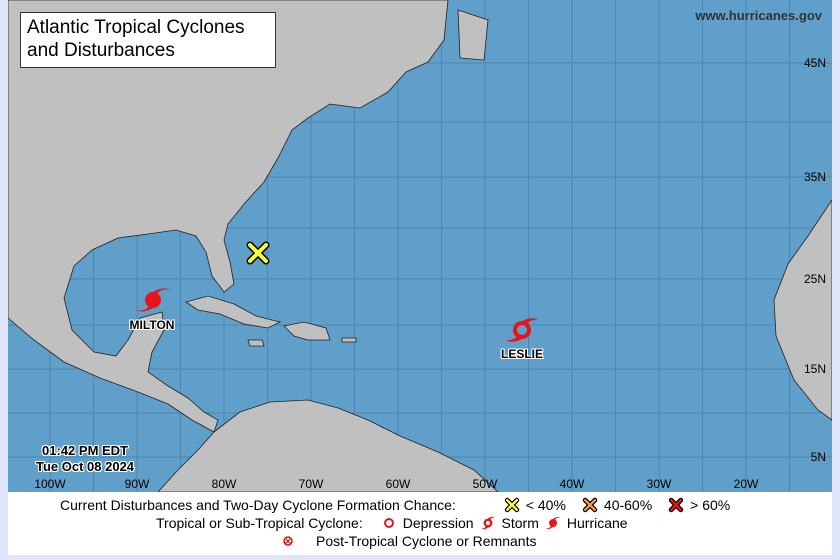  What do you see at coordinates (676, 505) in the screenshot?
I see `red-x-icon` at bounding box center [676, 505].